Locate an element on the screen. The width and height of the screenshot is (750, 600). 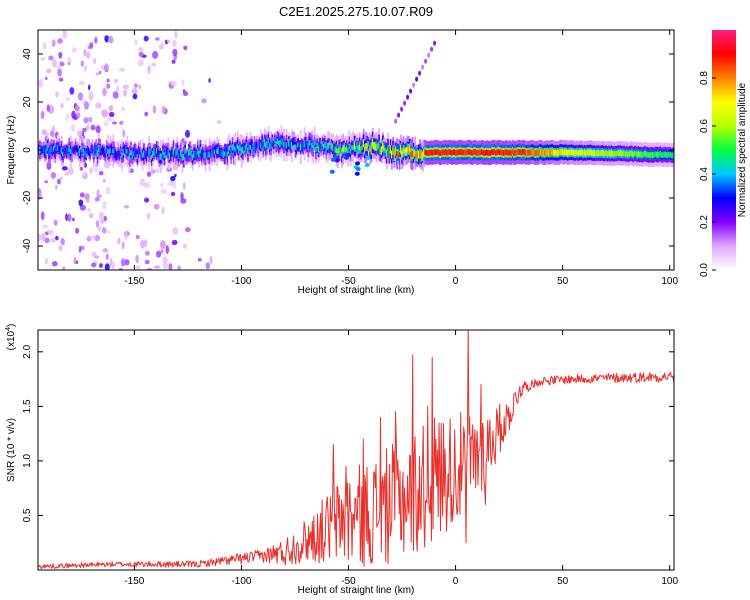
snr-xlabel: Height of straight line (km) is located at coordinates (356, 590).